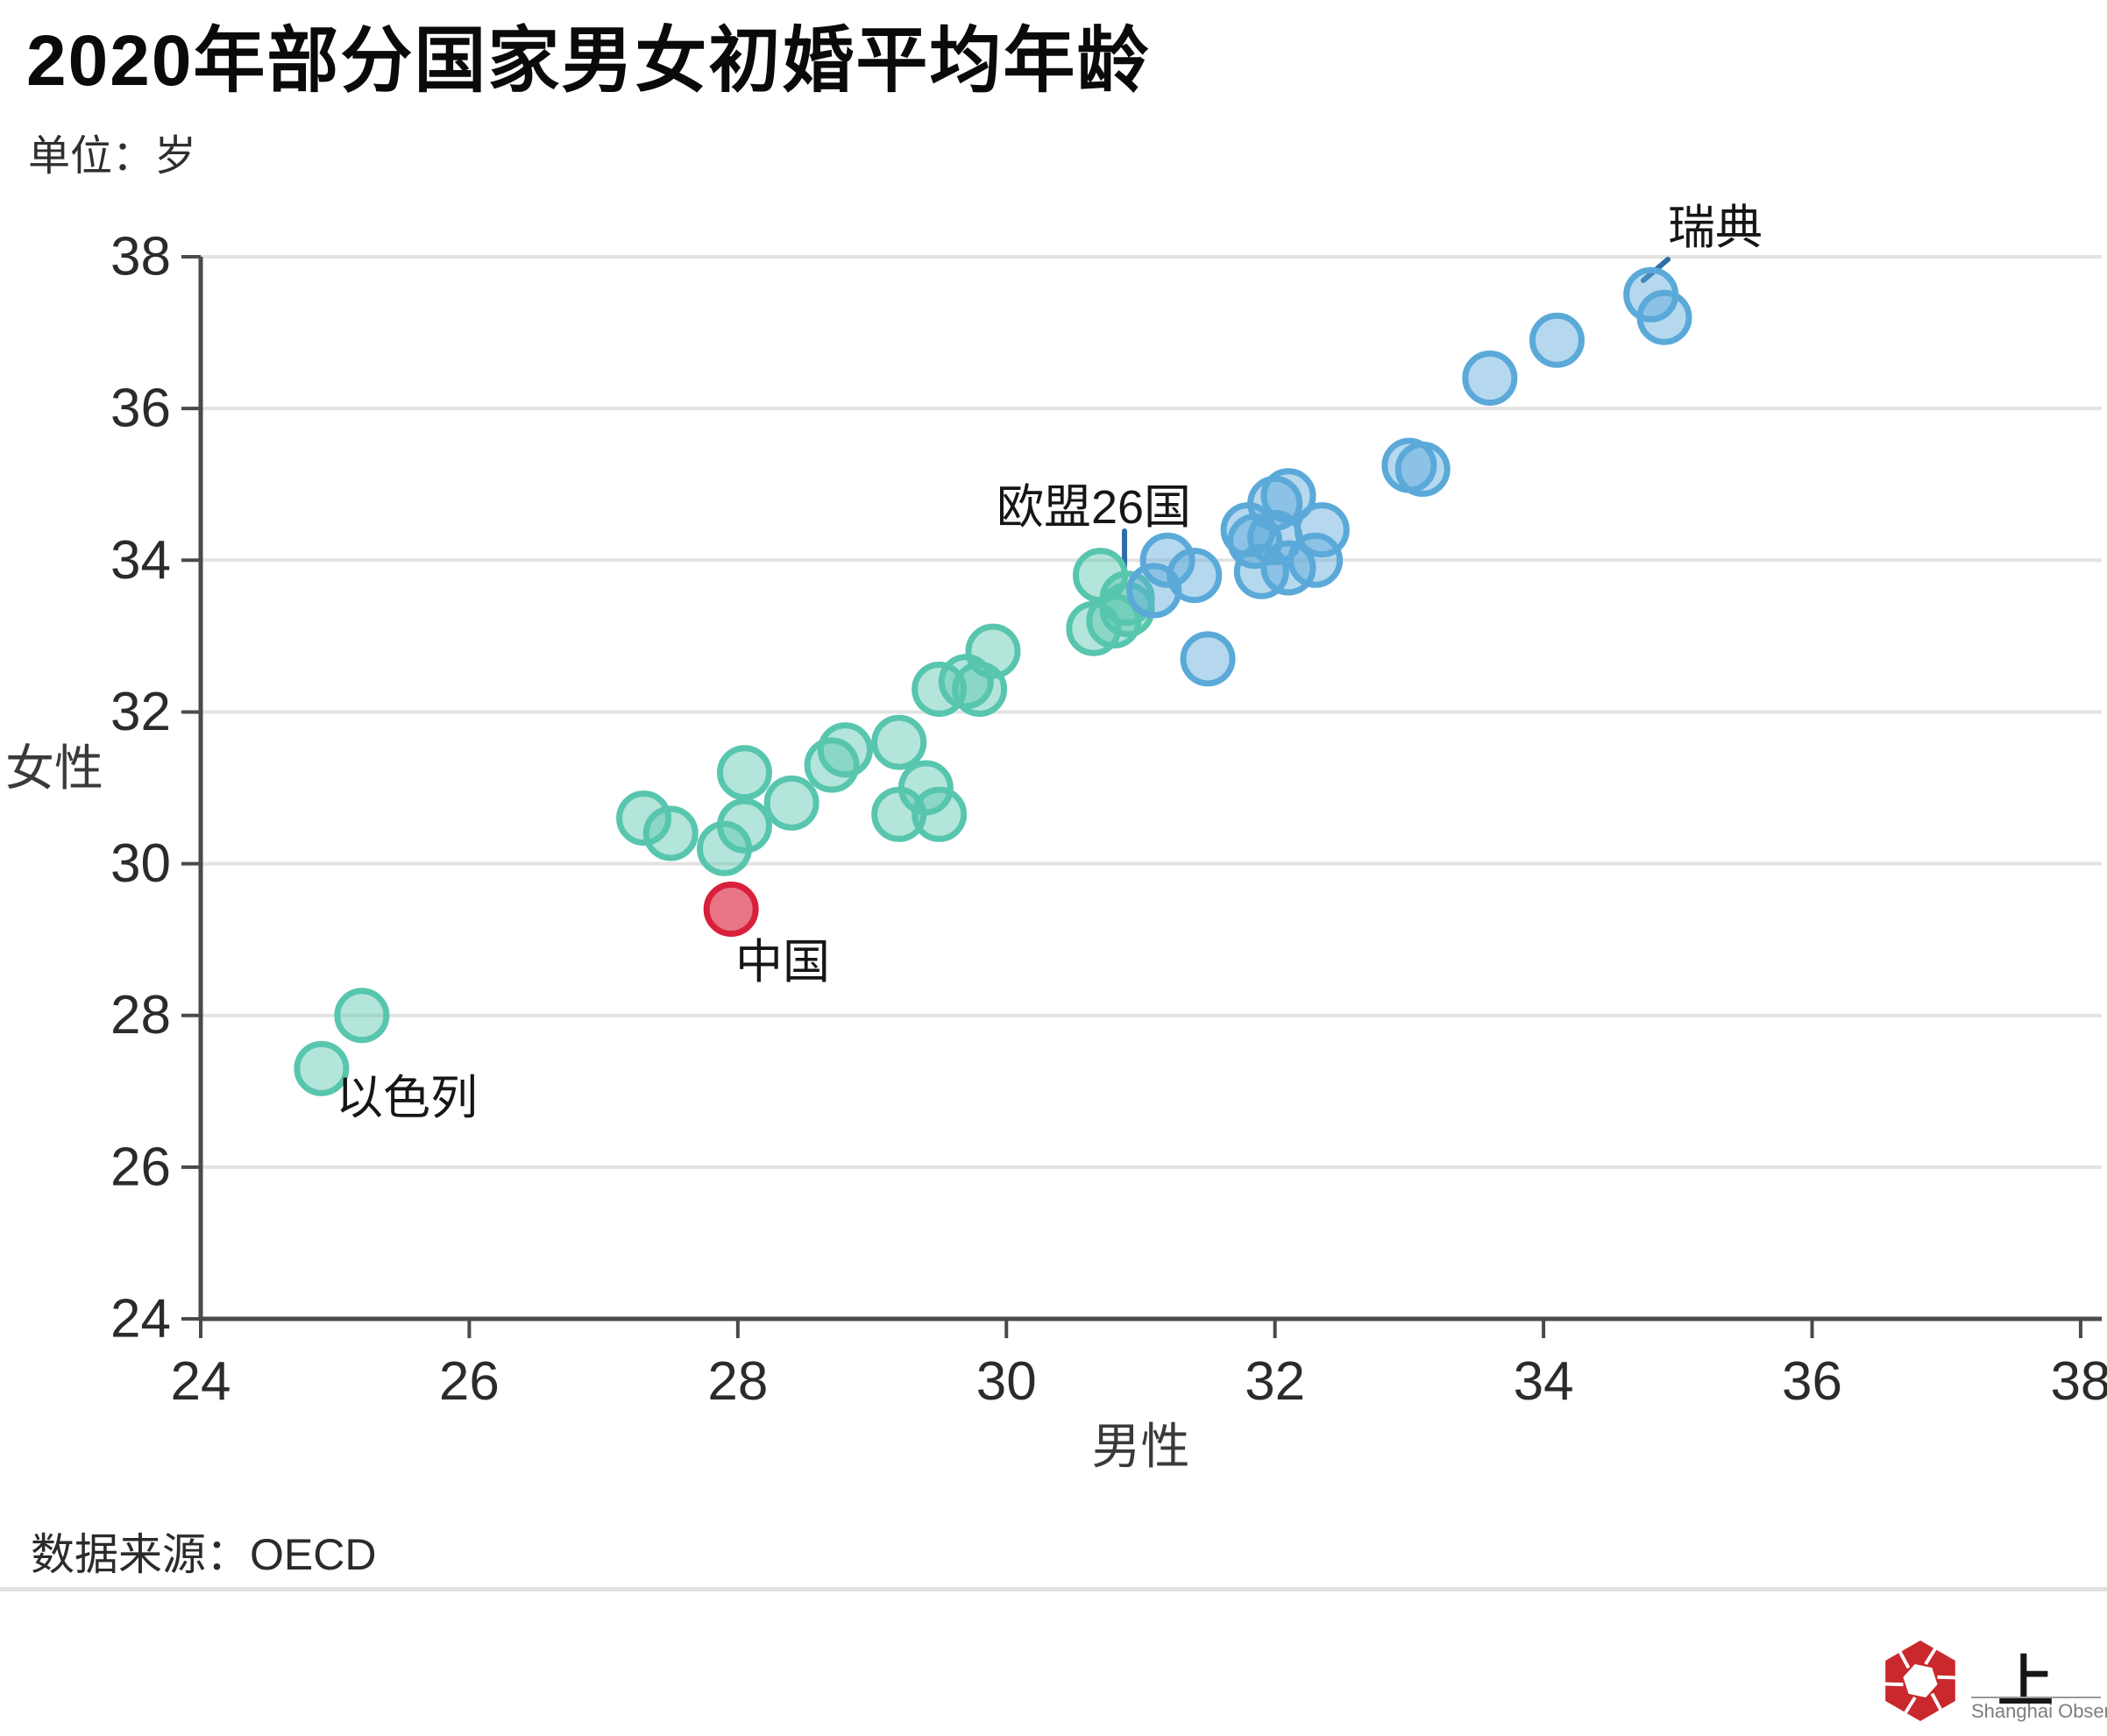 The height and width of the screenshot is (1736, 2107). I want to click on y-tick-label-36: 36, so click(140, 409).